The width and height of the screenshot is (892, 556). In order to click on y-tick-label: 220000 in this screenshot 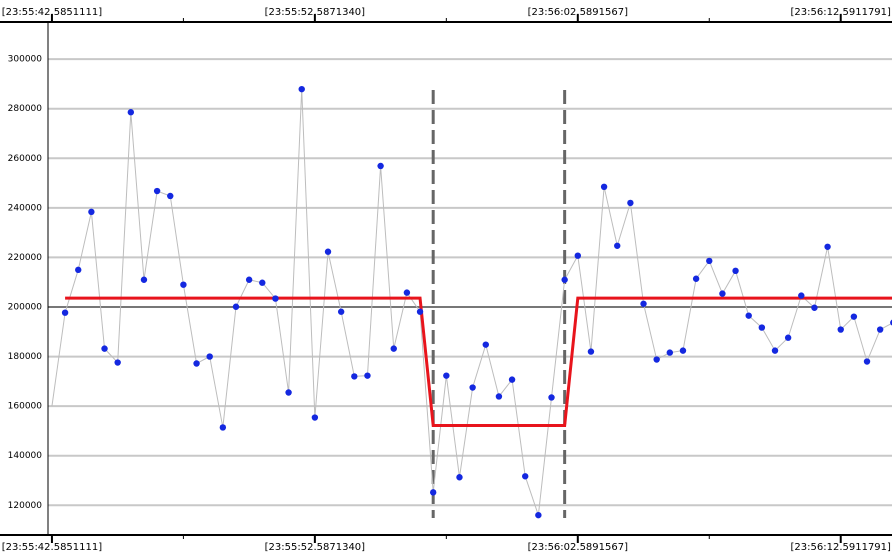, I will do `click(25, 258)`.